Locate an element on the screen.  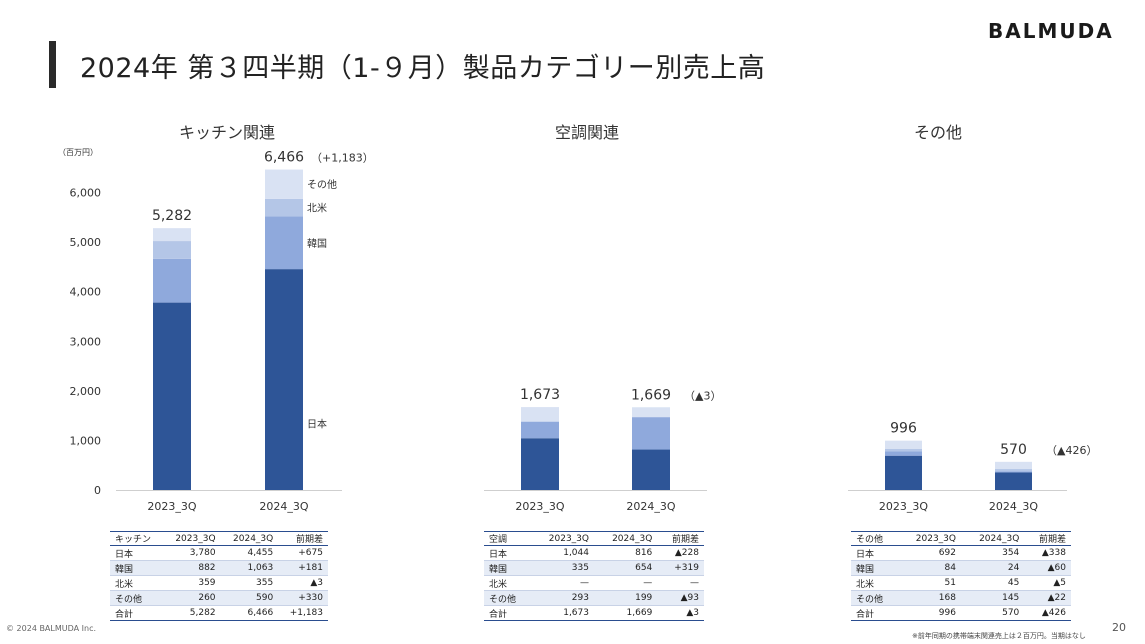
table-cell: +1,183 is located at coordinates (303, 613).